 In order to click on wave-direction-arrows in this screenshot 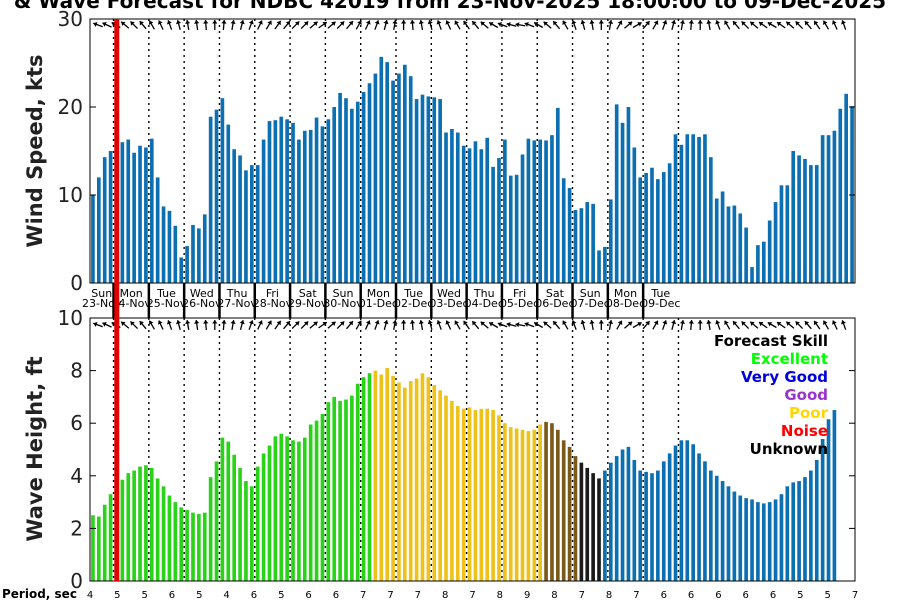, I will do `click(470, 325)`.